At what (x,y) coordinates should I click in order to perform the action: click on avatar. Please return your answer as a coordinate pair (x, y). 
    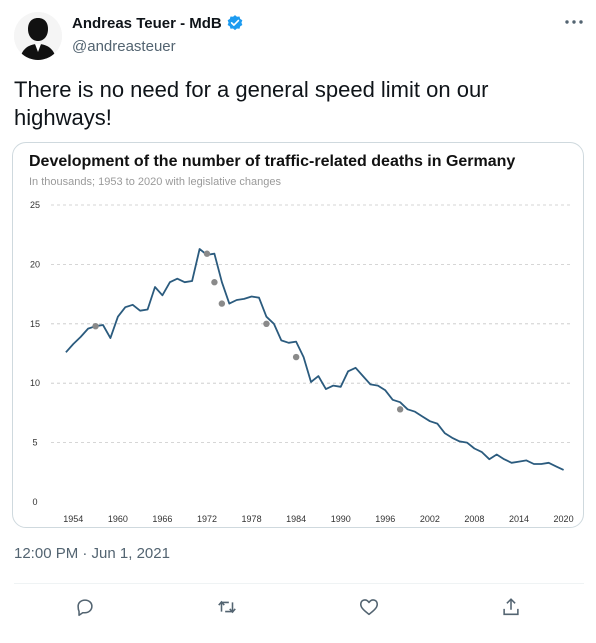
    Looking at the image, I should click on (38, 36).